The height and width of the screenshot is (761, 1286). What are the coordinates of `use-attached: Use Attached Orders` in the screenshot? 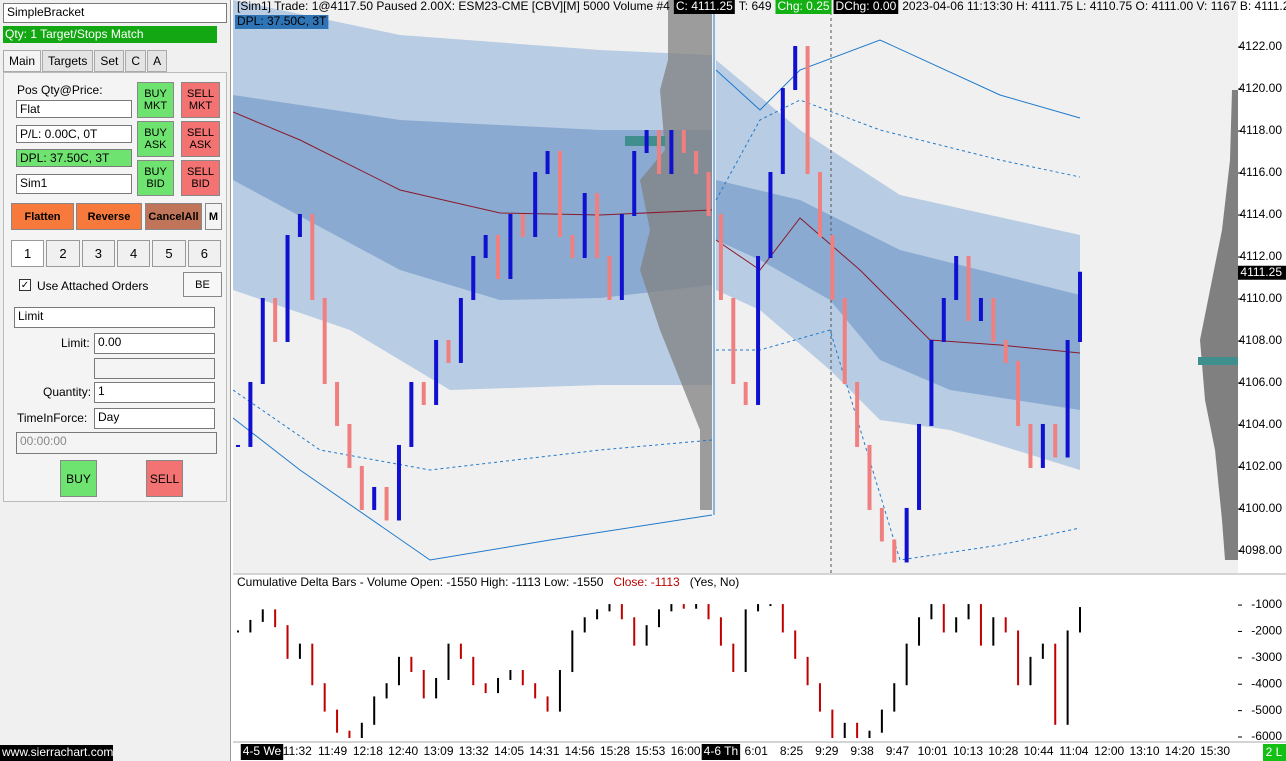 It's located at (93, 286).